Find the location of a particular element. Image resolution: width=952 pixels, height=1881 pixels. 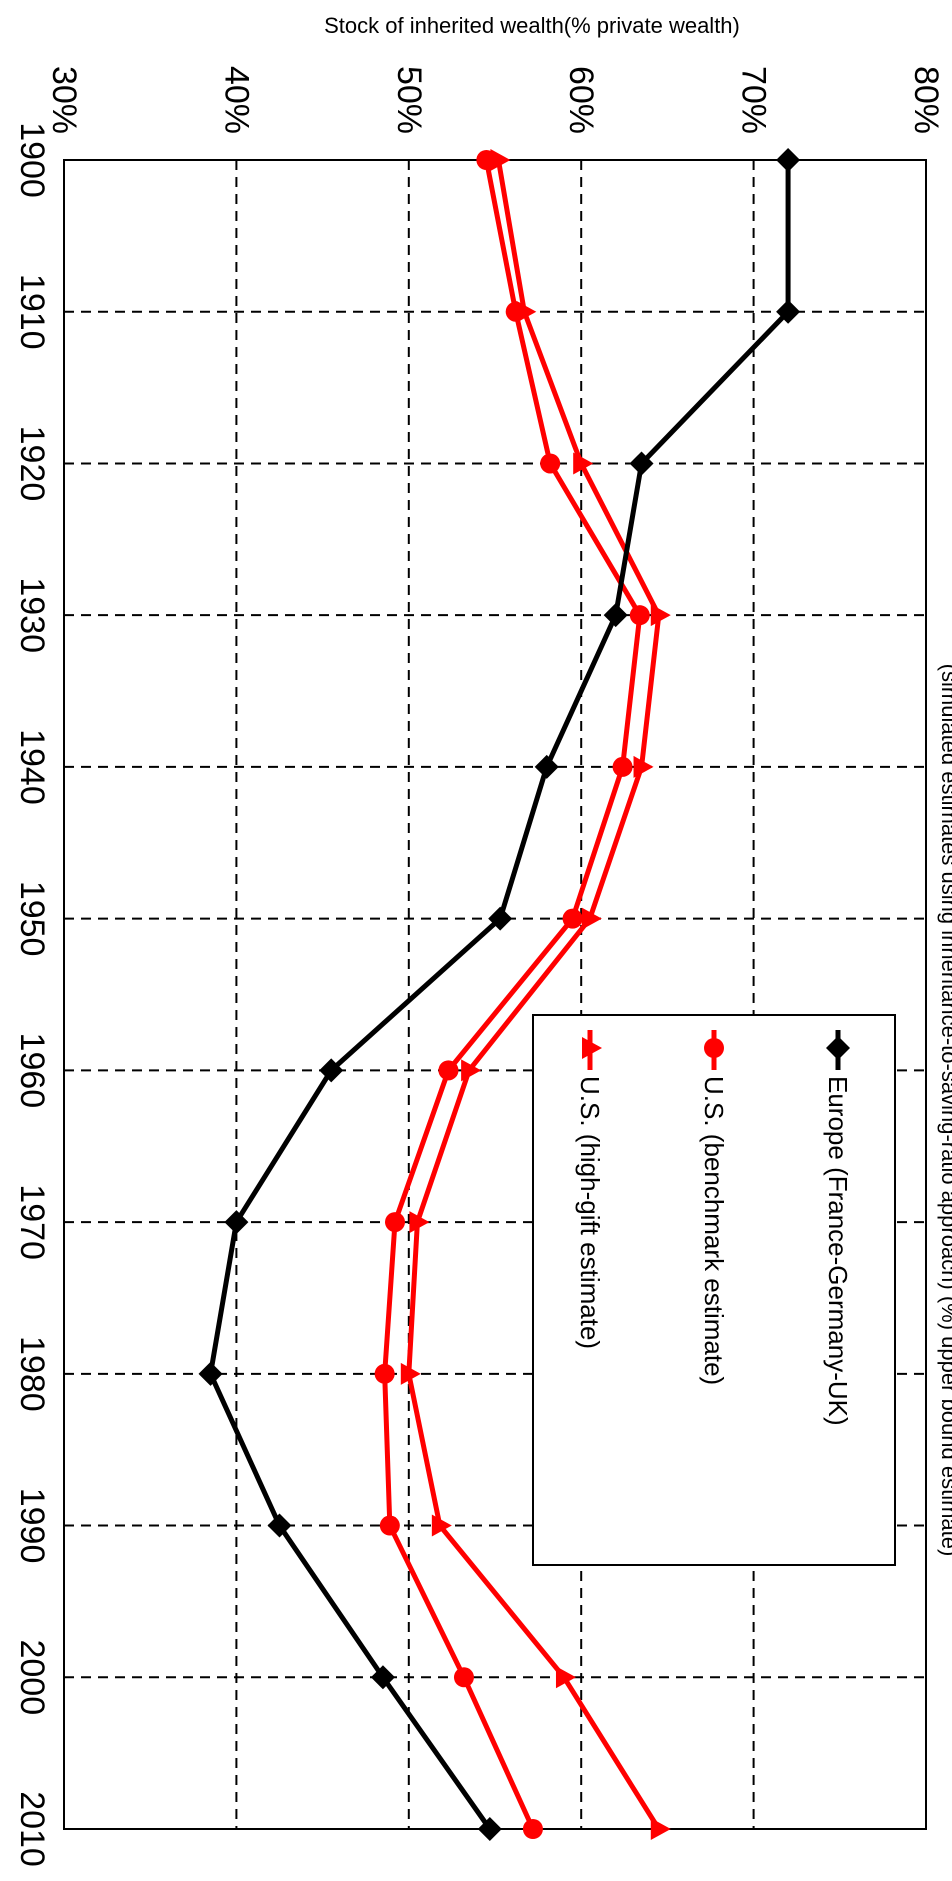

point-triangle-1900 is located at coordinates (500, 160).